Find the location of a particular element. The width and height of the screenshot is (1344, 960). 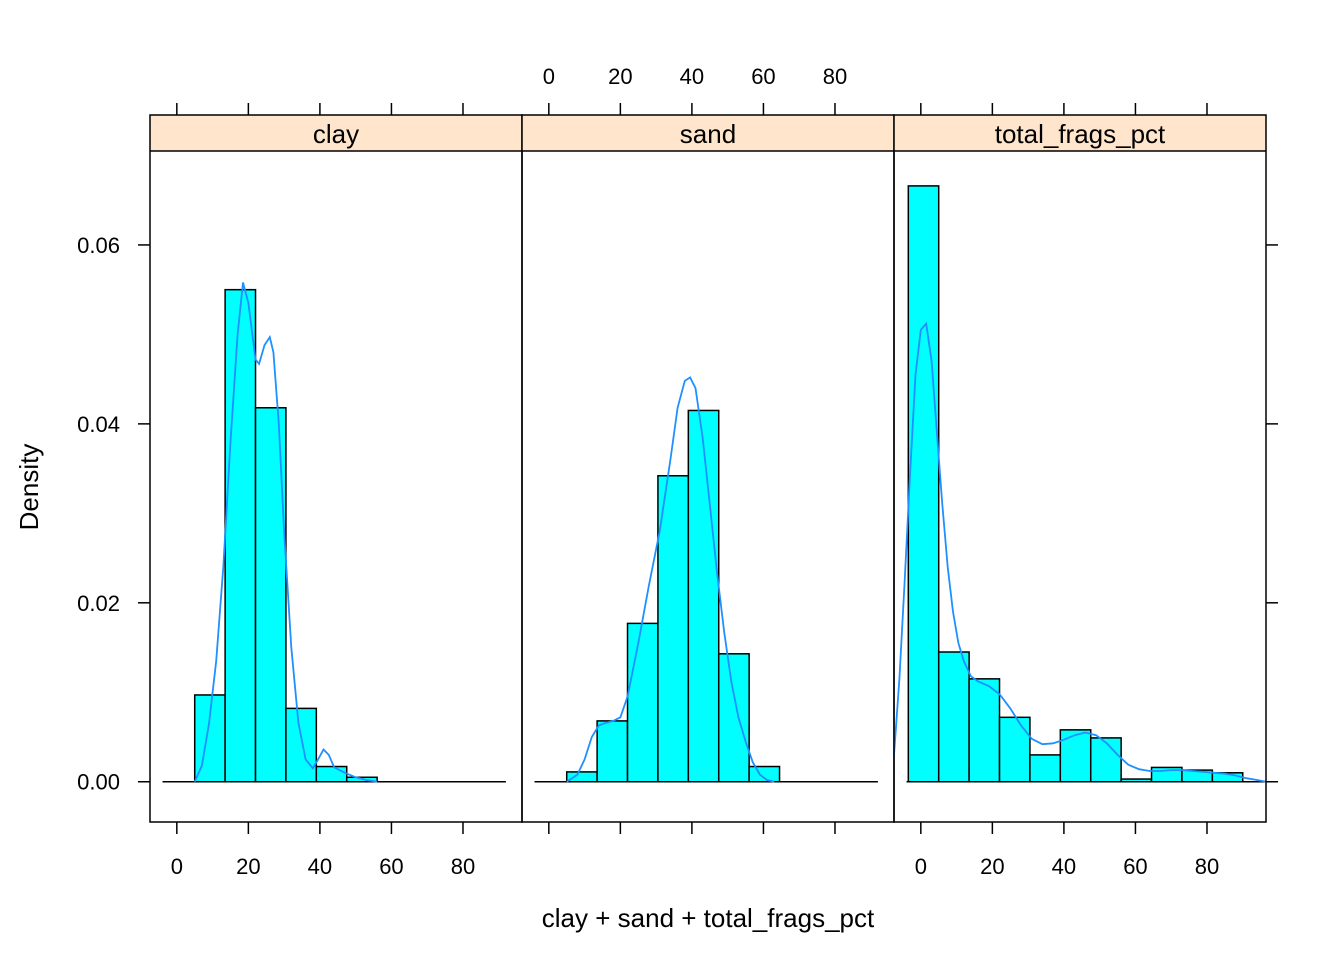

strip-clay is located at coordinates (336, 133).